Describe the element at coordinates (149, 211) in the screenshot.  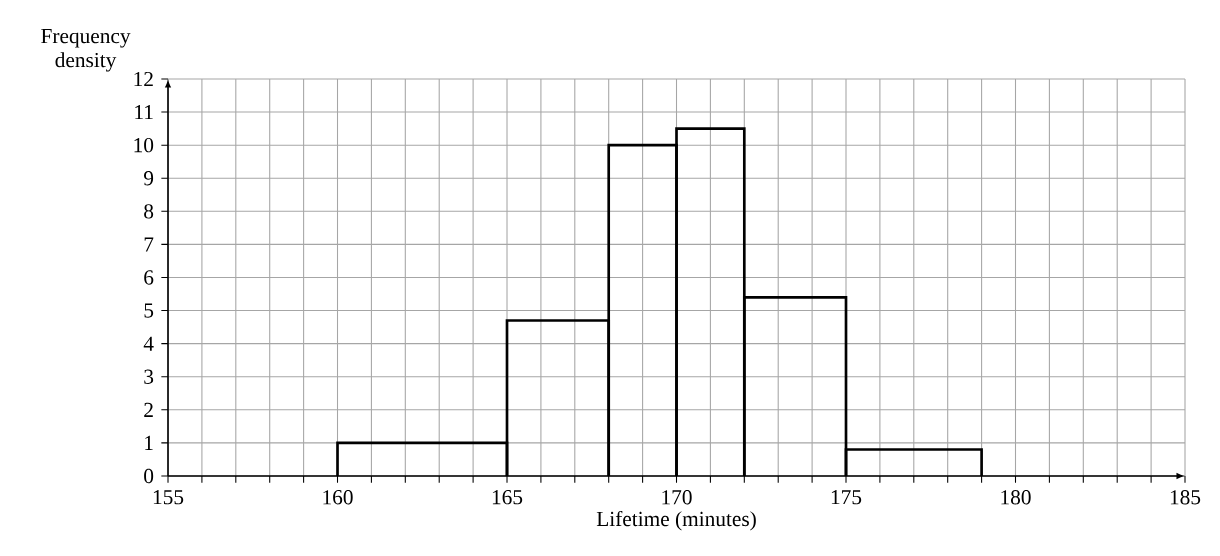
I see `y-tick-label: 8` at that location.